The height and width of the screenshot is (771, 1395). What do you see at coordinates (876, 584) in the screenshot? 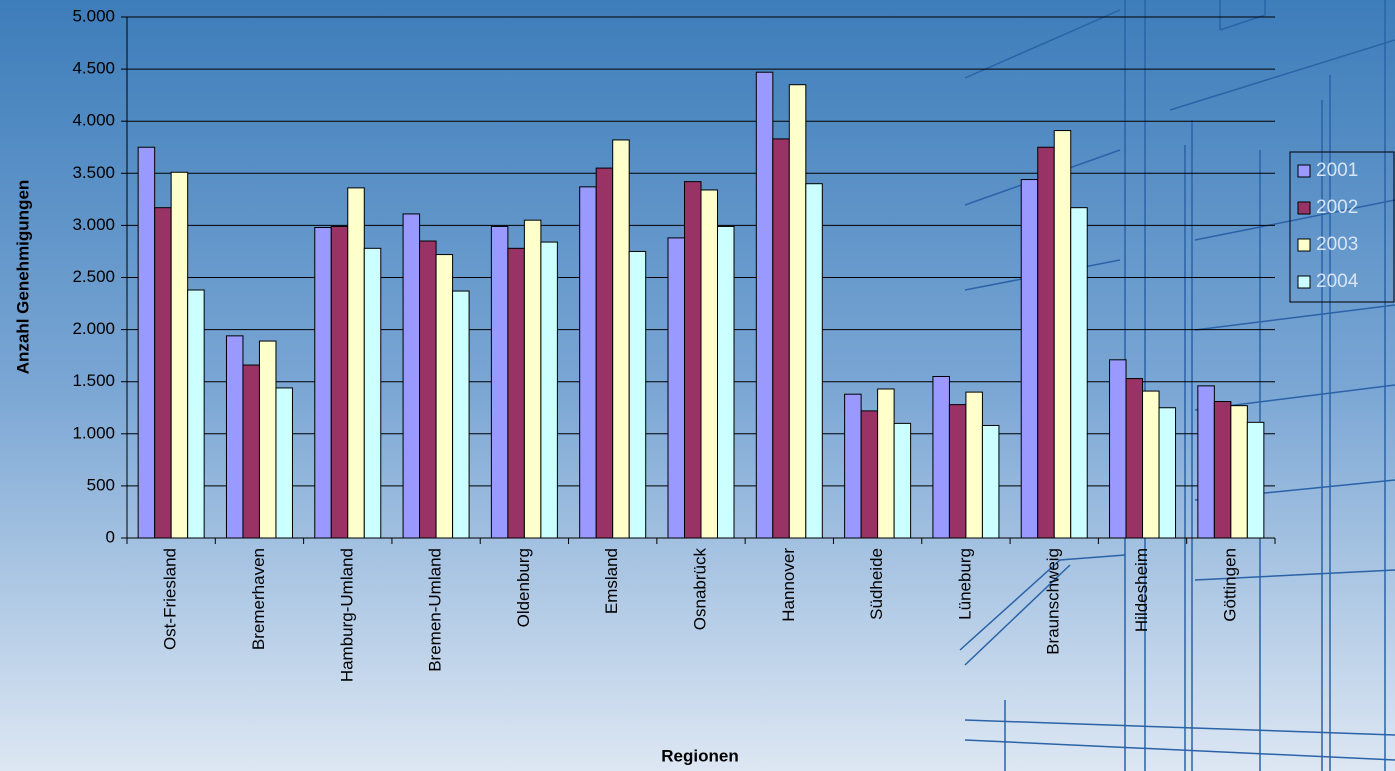
I see `x-tick-label: Südheide` at bounding box center [876, 584].